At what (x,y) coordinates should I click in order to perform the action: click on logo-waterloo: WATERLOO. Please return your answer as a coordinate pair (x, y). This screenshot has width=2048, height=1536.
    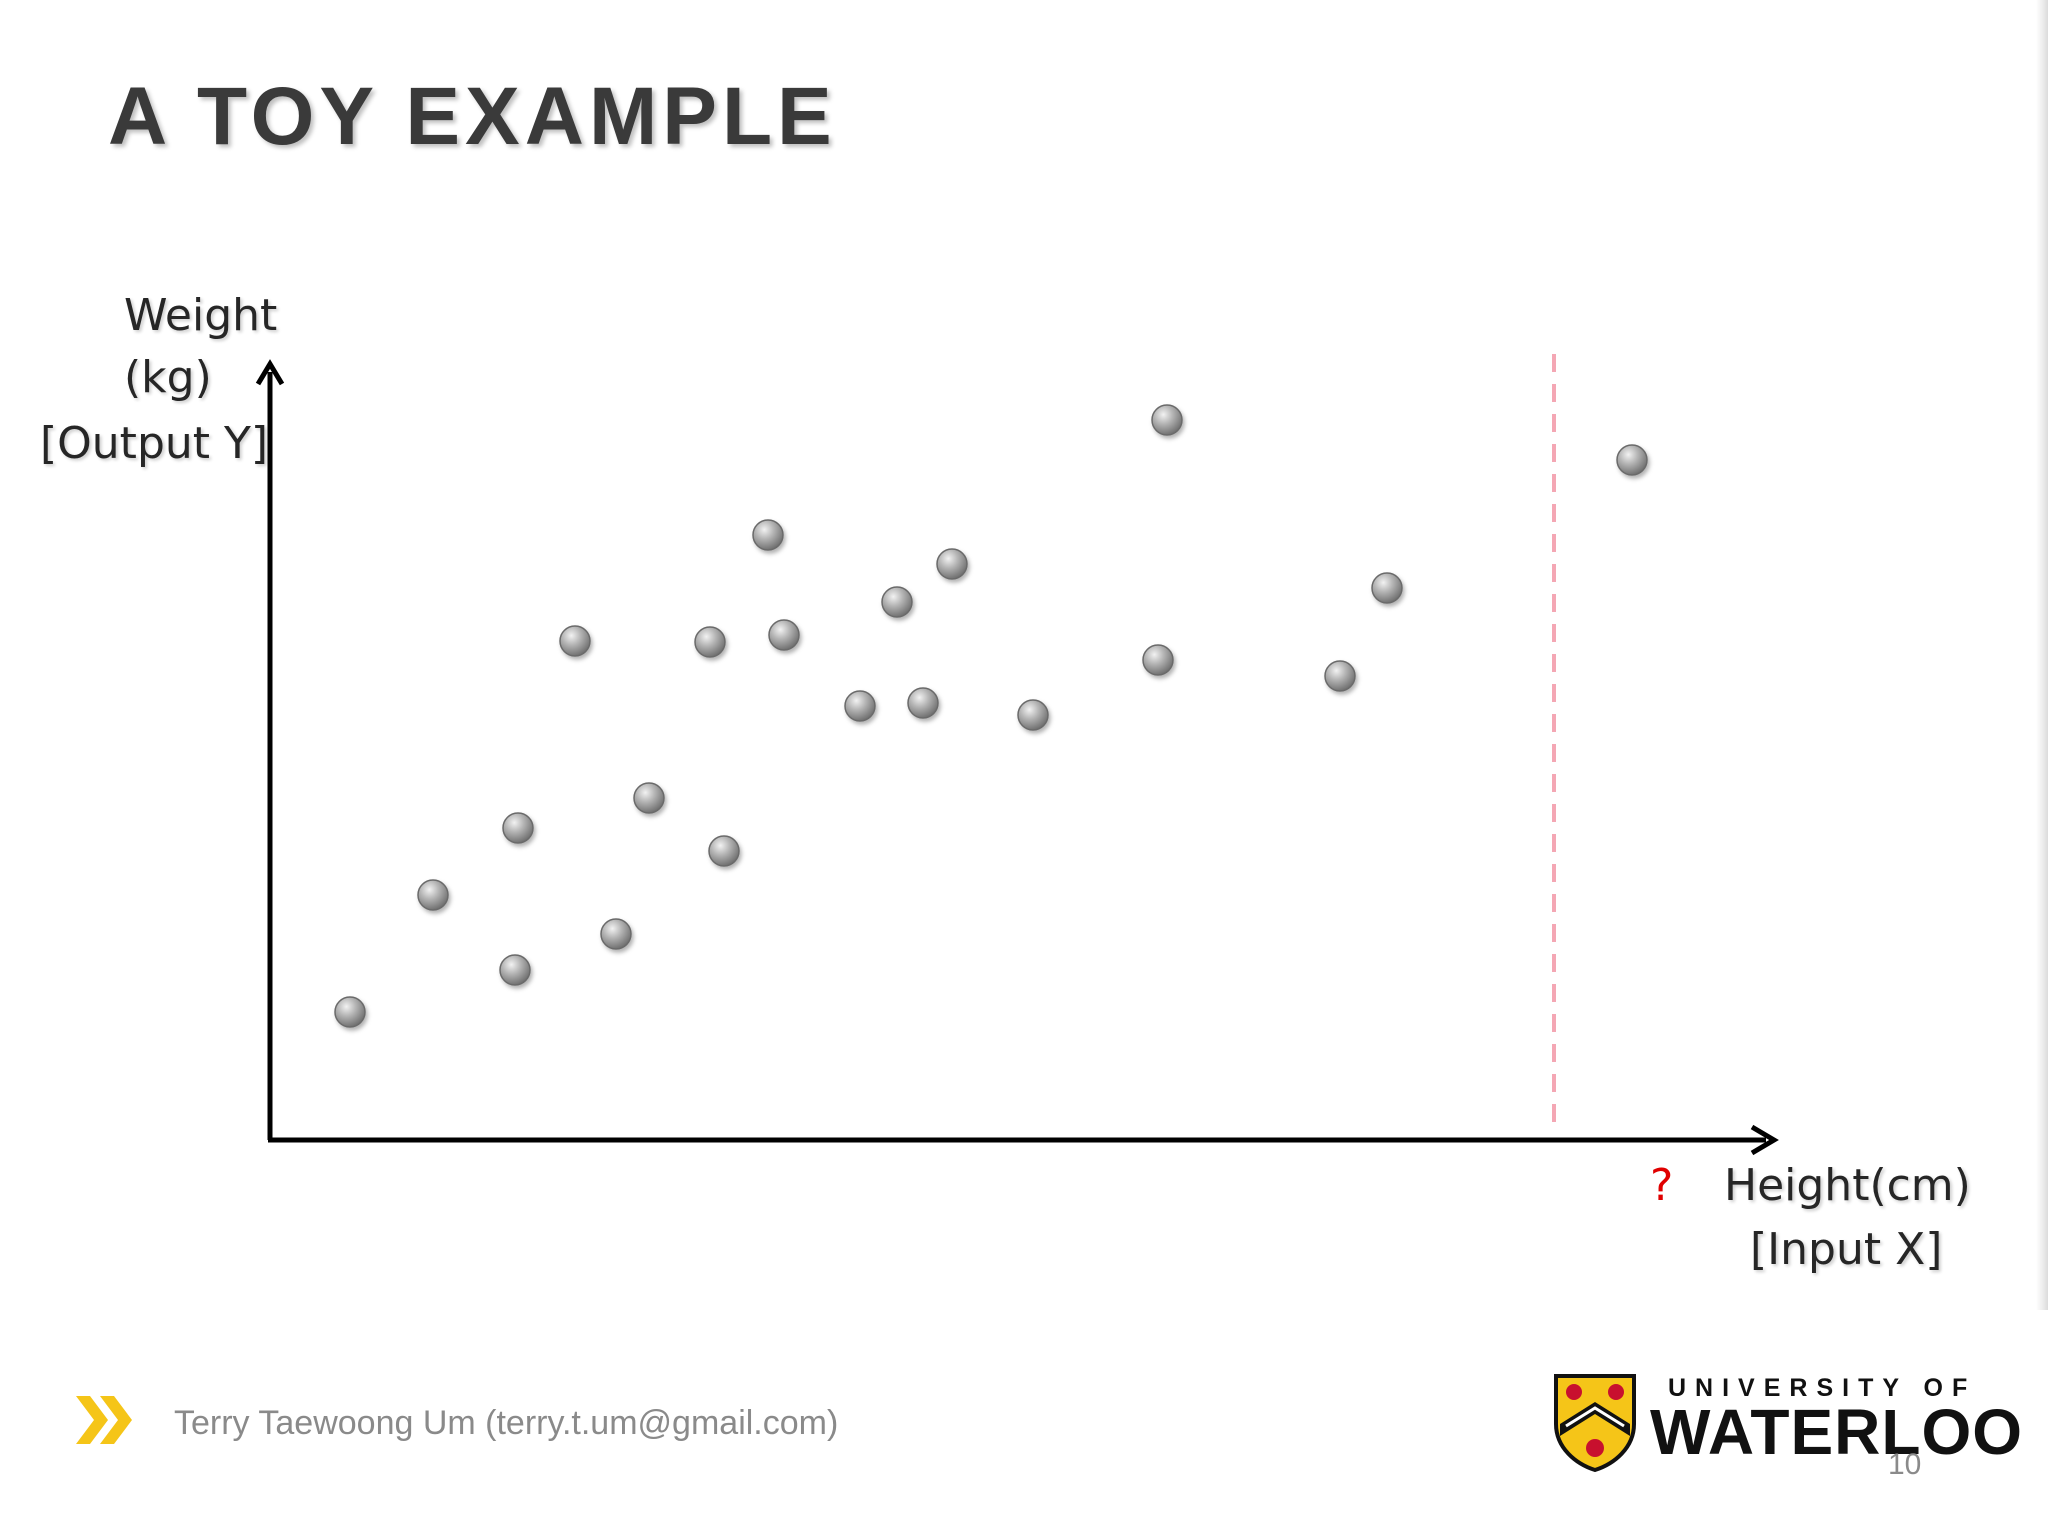
    Looking at the image, I should click on (1836, 1432).